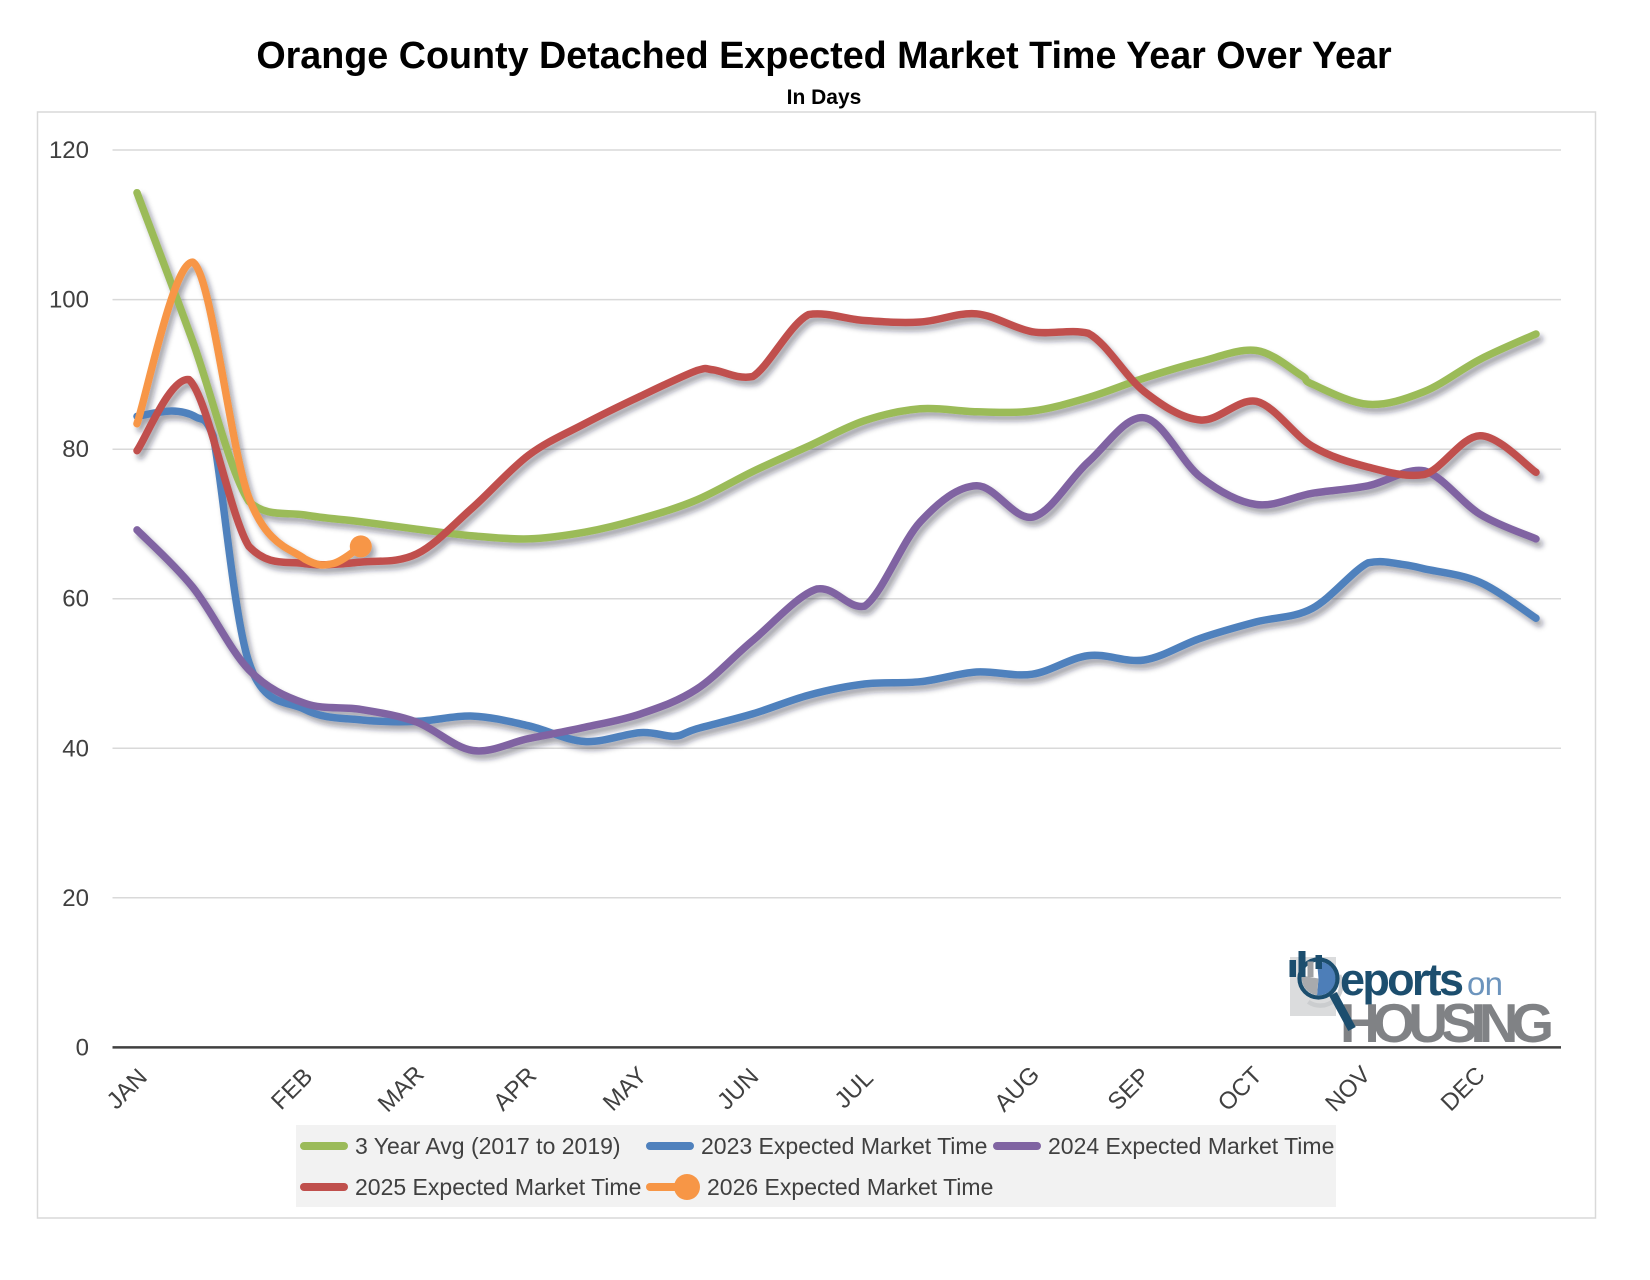 Image resolution: width=1650 pixels, height=1280 pixels. I want to click on svg-text: 60, so click(75, 599).